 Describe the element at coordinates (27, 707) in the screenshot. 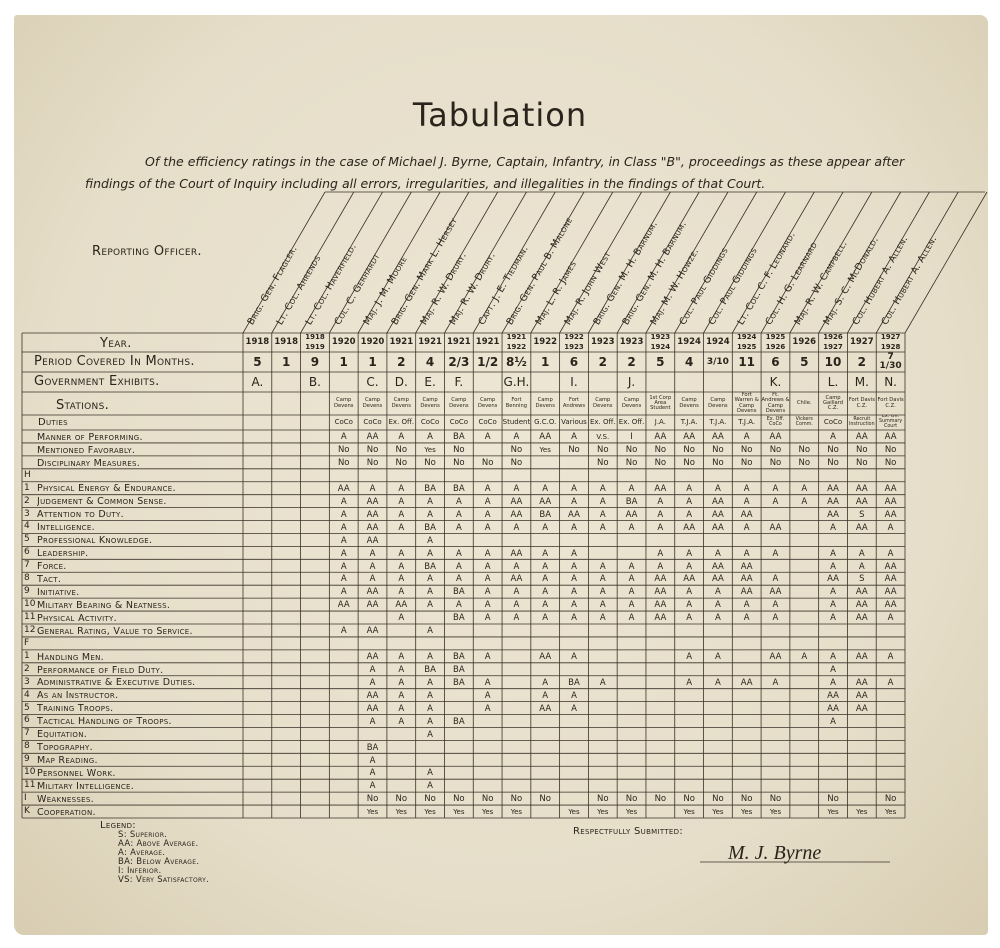

I see `row-number: 5` at that location.